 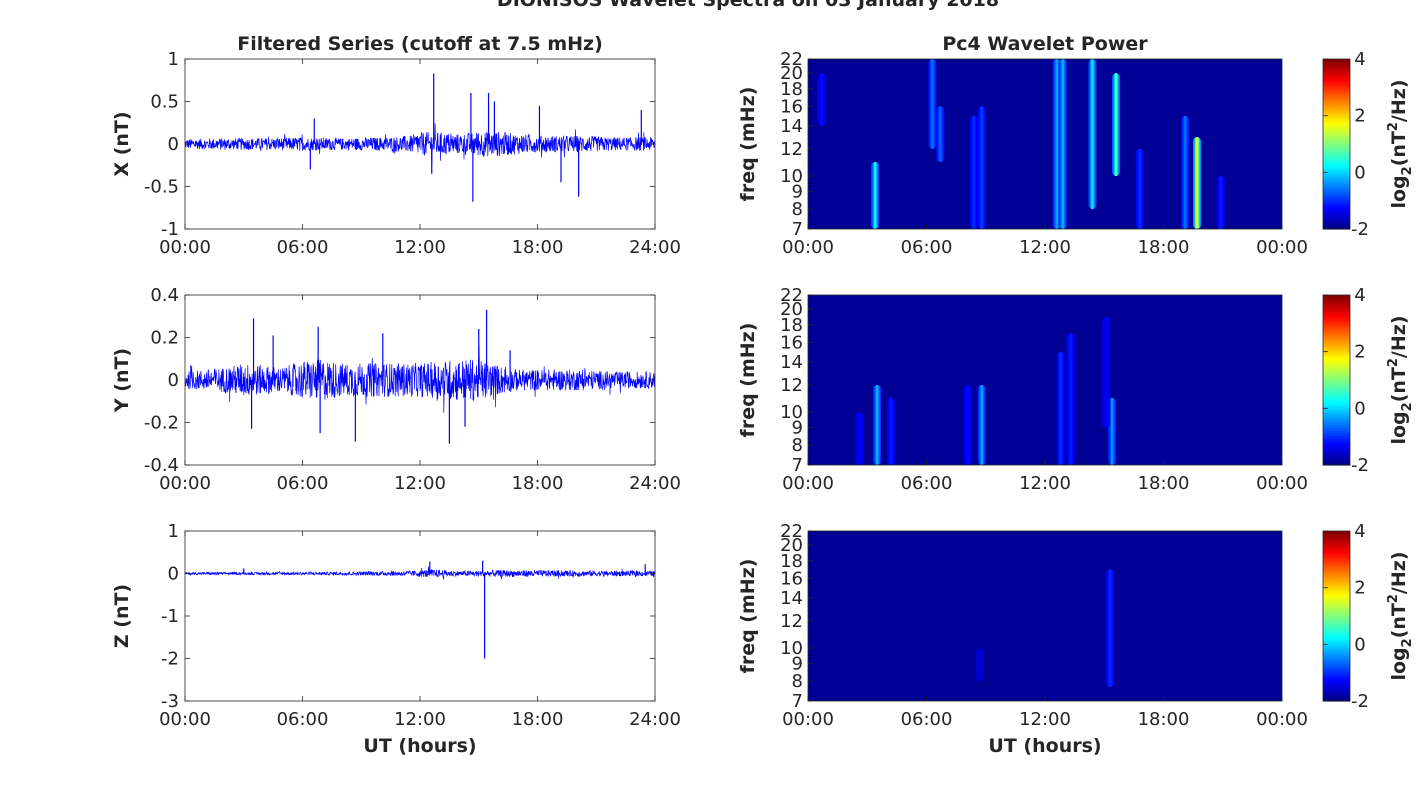 I want to click on colorbar-label: log2(nT2/Hz), so click(x=1400, y=143).